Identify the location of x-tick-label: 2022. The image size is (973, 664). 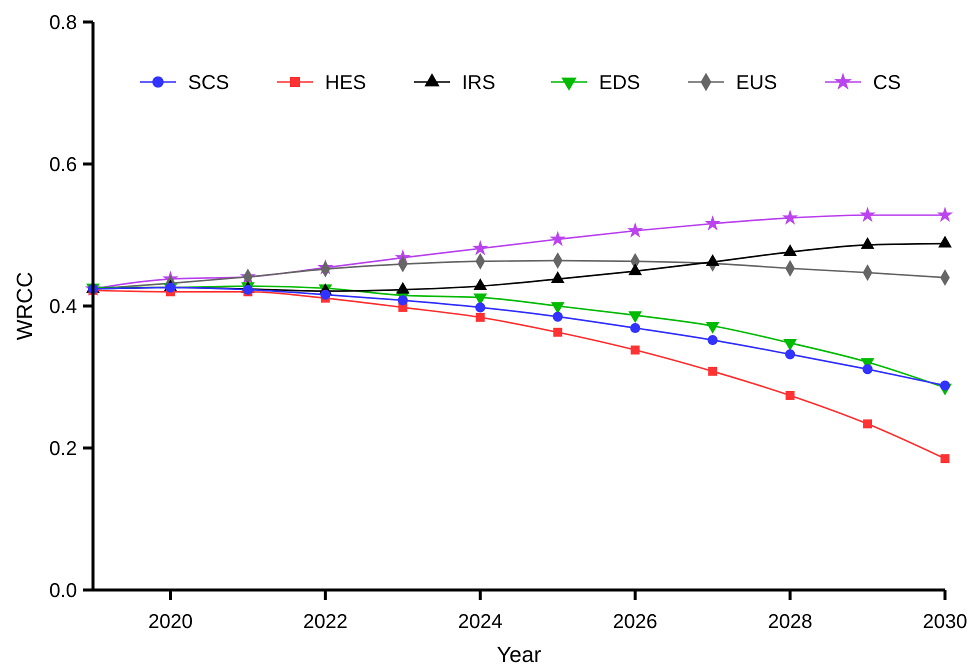
(325, 622).